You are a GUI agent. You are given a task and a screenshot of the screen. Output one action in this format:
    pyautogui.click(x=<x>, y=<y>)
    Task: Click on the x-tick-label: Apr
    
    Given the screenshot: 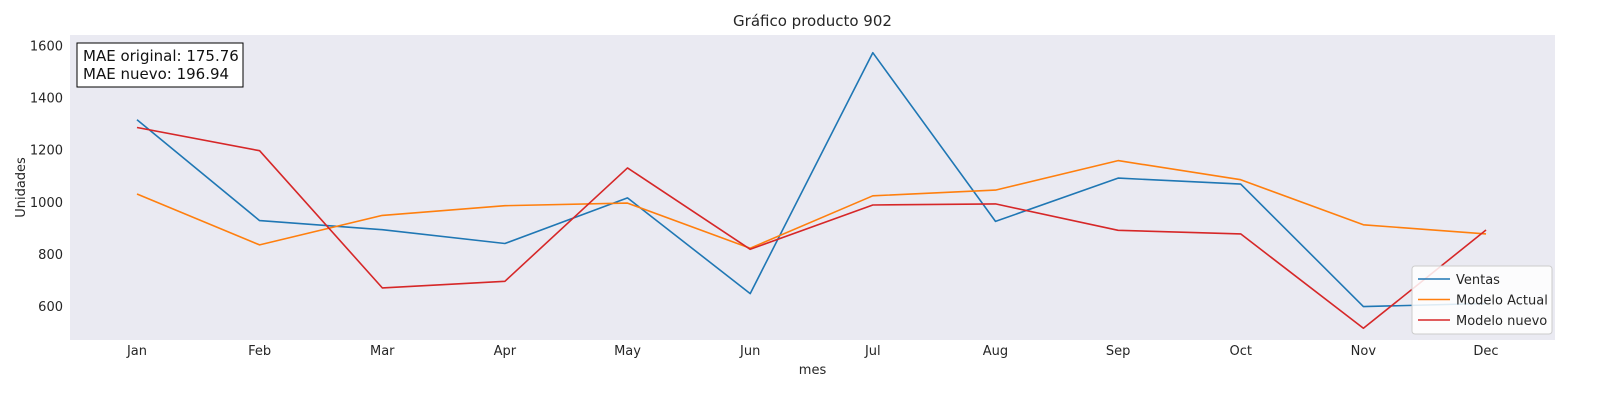 What is the action you would take?
    pyautogui.click(x=505, y=351)
    